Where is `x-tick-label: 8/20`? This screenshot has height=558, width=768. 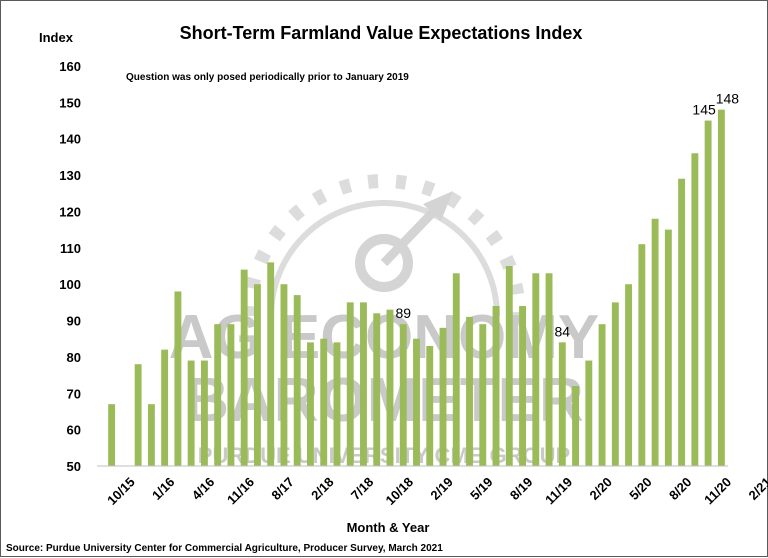 x-tick-label: 8/20 is located at coordinates (680, 488).